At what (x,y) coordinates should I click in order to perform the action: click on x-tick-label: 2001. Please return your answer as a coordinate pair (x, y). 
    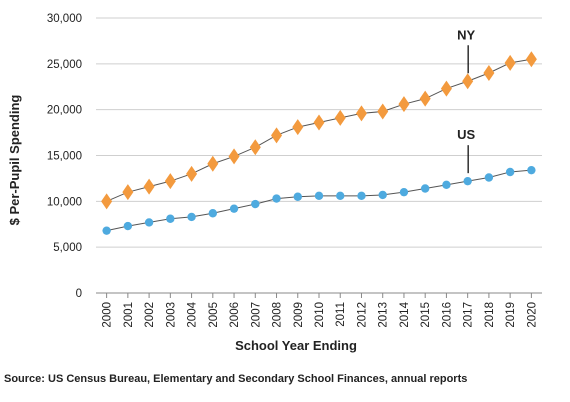
    Looking at the image, I should click on (129, 315).